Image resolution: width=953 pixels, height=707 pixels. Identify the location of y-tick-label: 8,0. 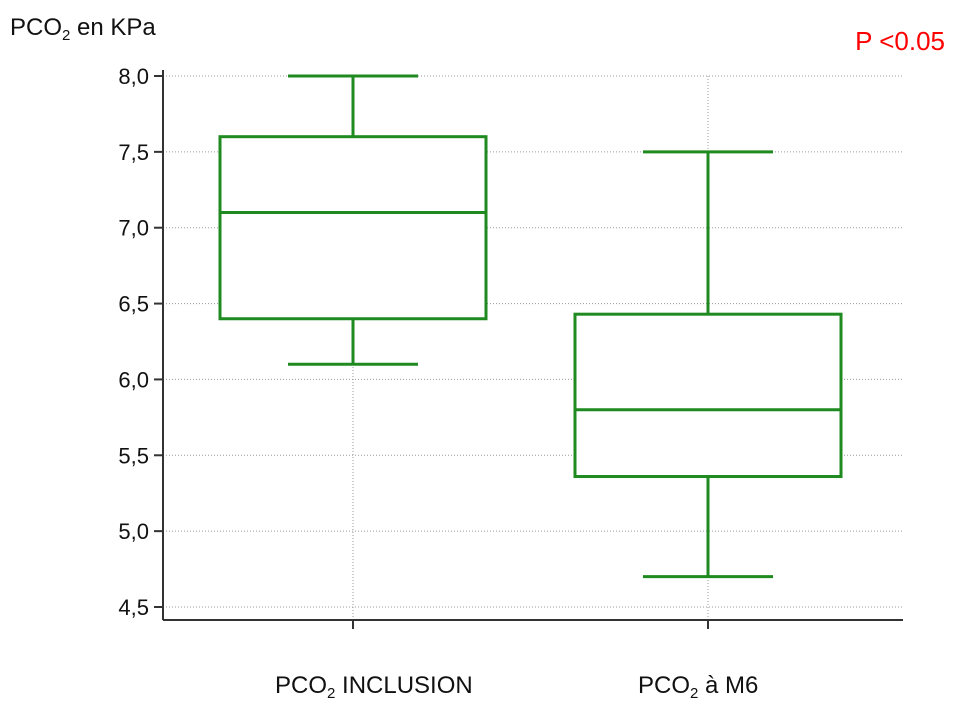
(133, 76).